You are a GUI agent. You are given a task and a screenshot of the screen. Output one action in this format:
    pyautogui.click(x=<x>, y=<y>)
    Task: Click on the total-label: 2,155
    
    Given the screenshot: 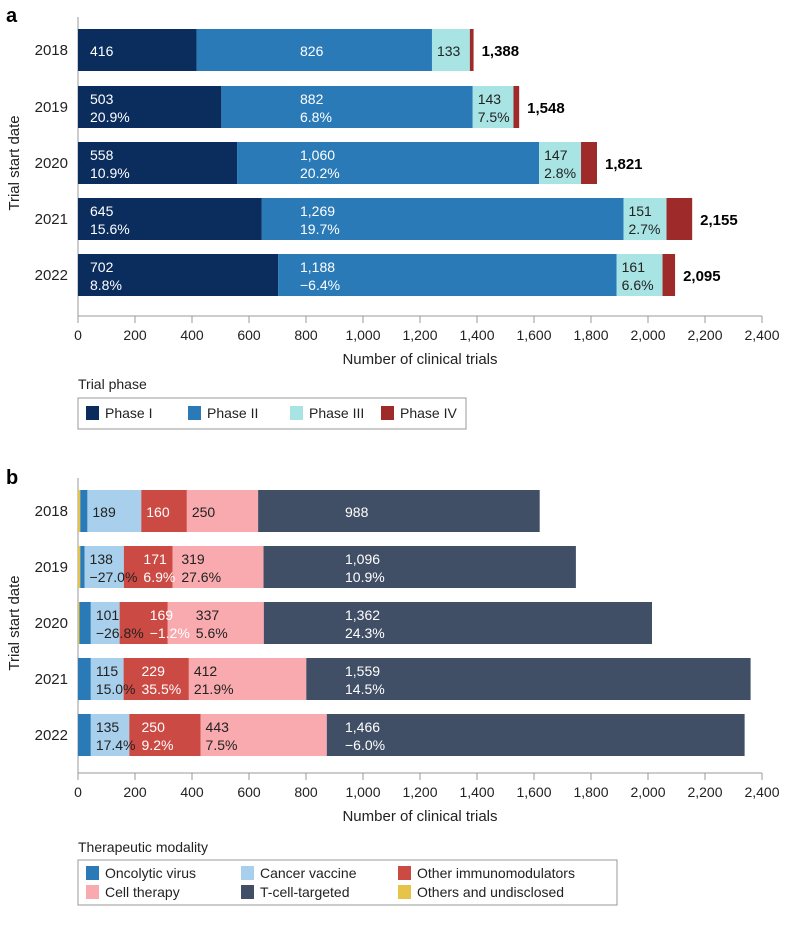 What is the action you would take?
    pyautogui.click(x=719, y=220)
    